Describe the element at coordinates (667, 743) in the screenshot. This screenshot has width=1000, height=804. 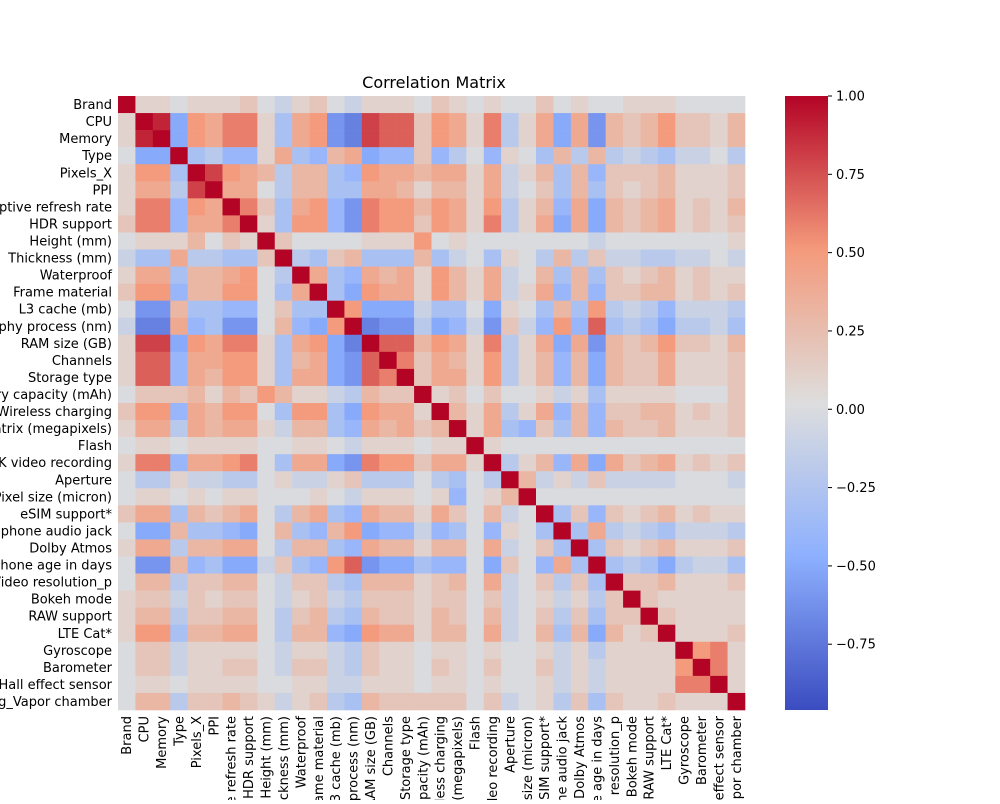
I see `x-tick-label: LTE Cat*` at that location.